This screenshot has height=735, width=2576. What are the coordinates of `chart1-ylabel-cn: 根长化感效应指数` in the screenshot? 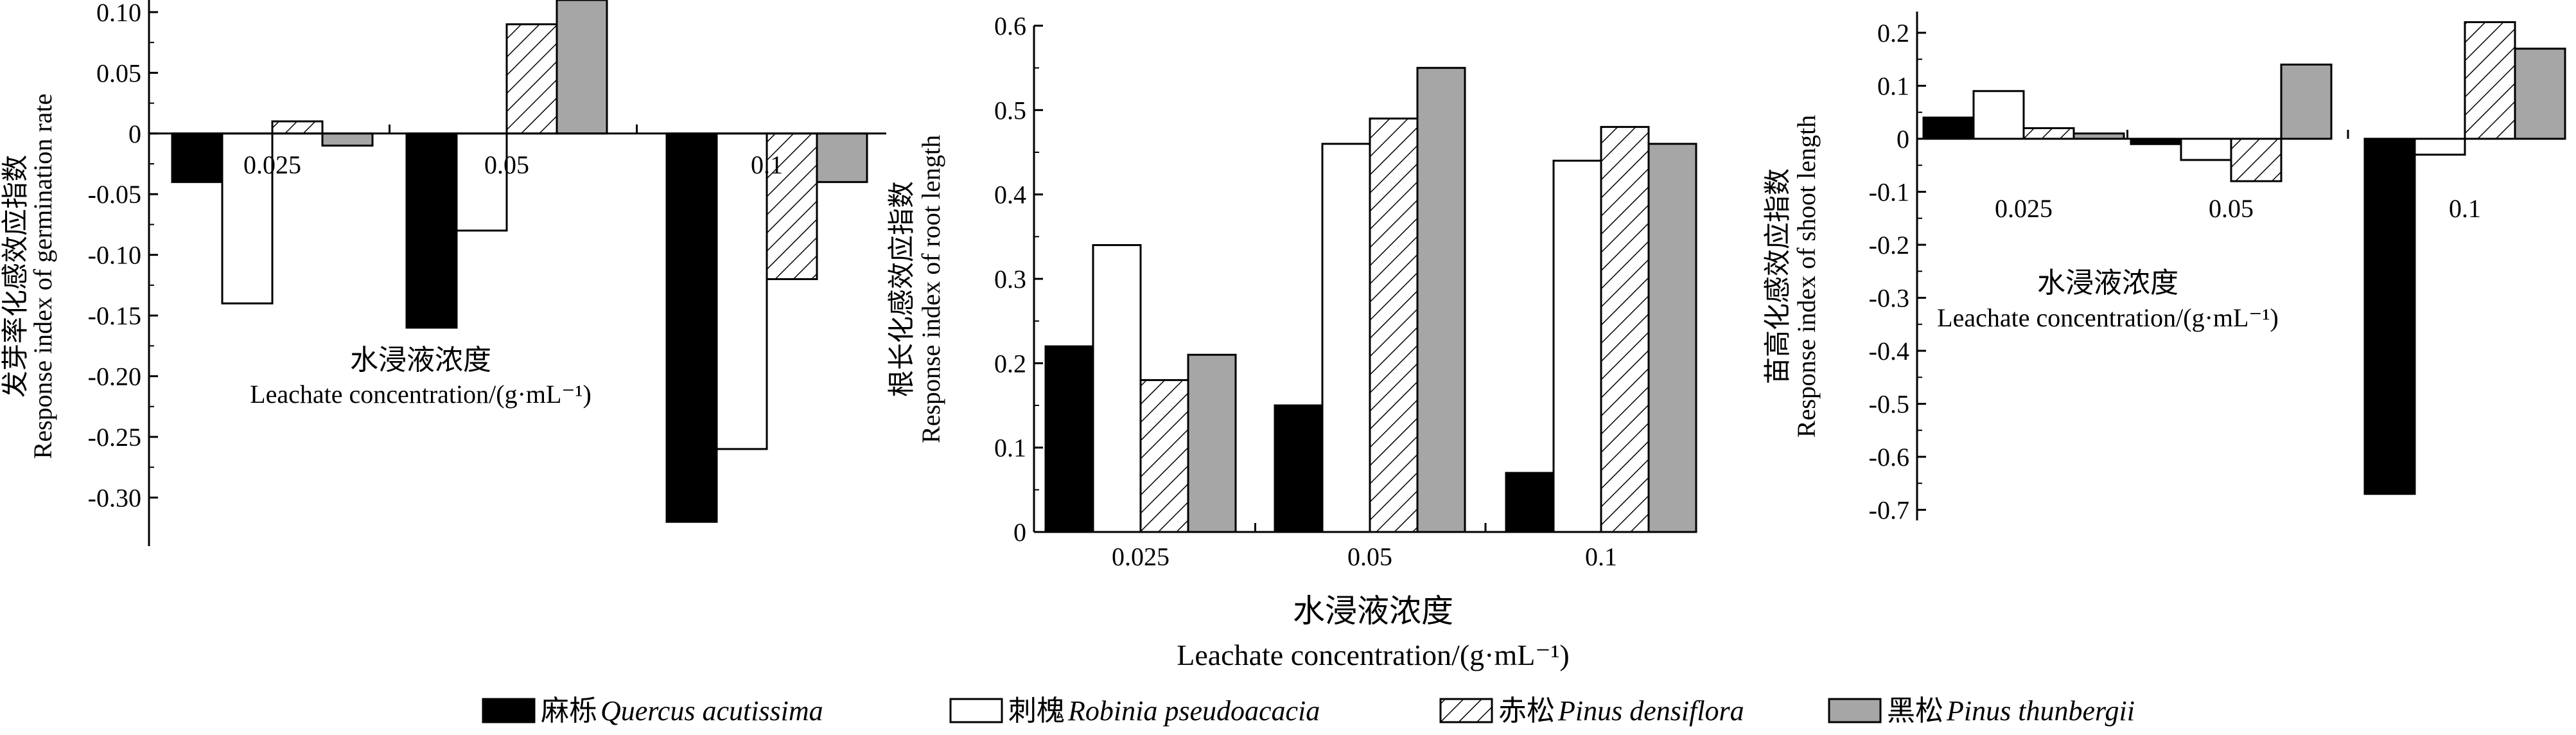 It's located at (902, 289).